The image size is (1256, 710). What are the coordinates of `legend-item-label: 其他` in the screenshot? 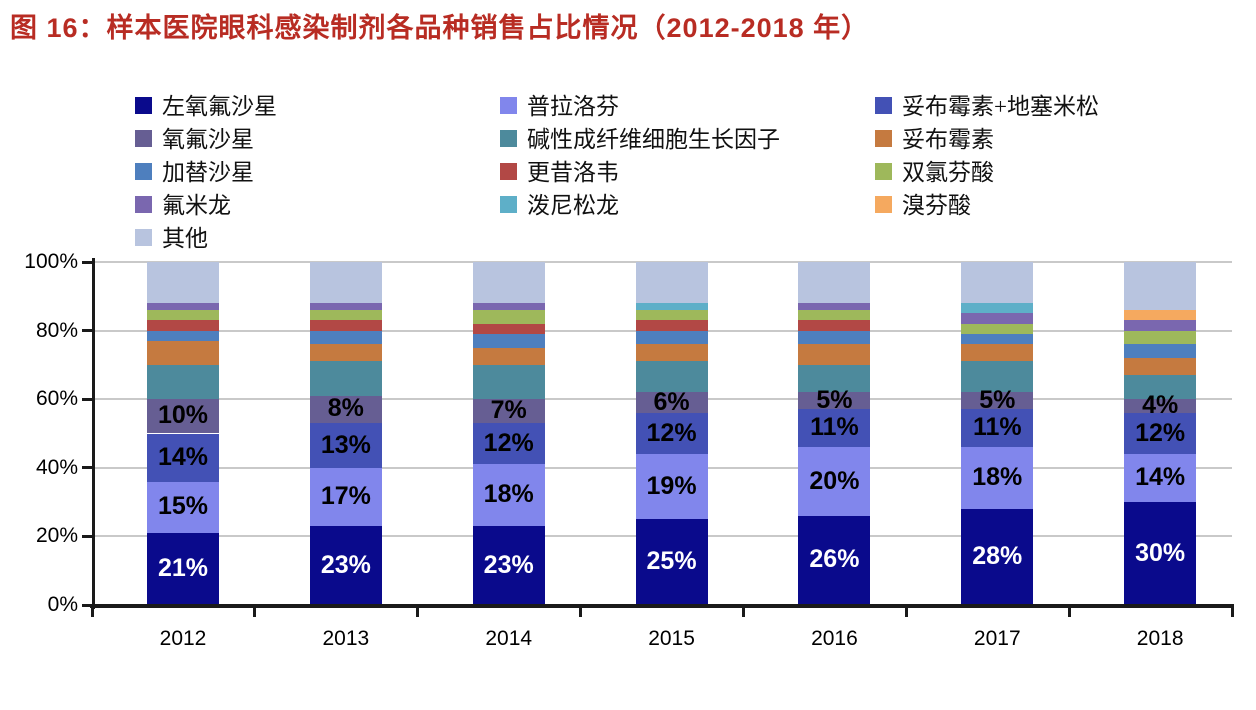 It's located at (185, 238).